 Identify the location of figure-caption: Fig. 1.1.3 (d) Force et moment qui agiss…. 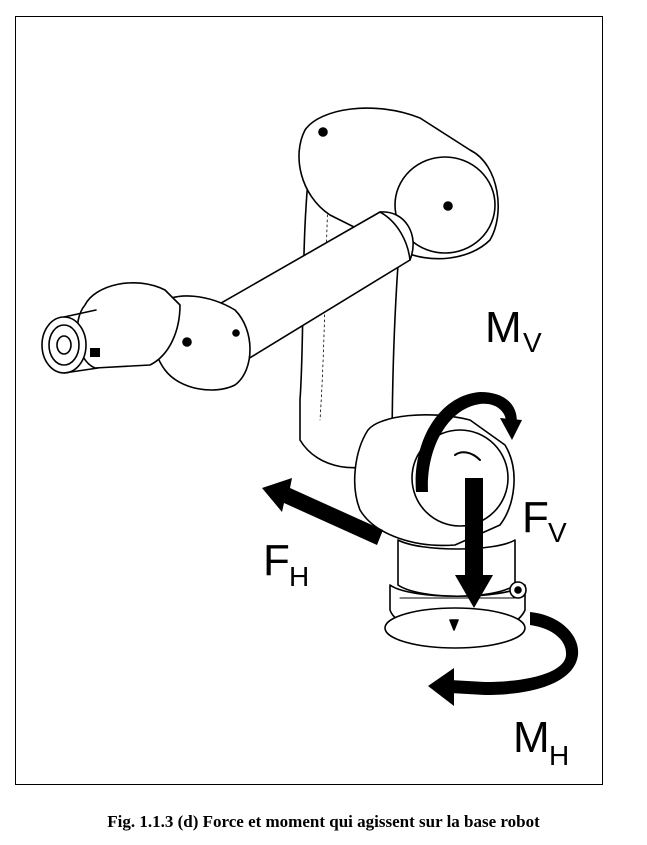
(323, 821).